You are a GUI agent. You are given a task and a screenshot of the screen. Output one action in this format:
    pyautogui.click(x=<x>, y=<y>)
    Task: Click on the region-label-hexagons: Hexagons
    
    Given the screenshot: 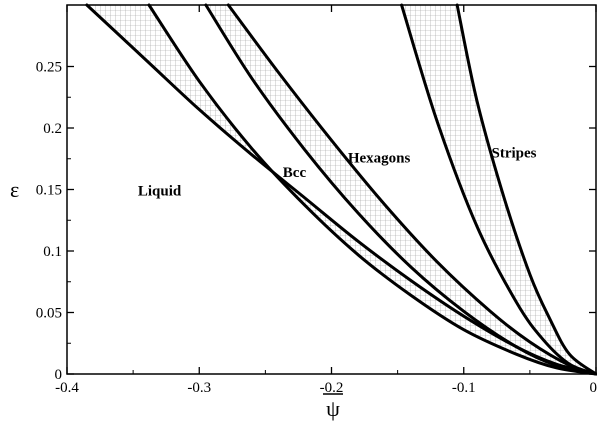 What is the action you would take?
    pyautogui.click(x=379, y=158)
    